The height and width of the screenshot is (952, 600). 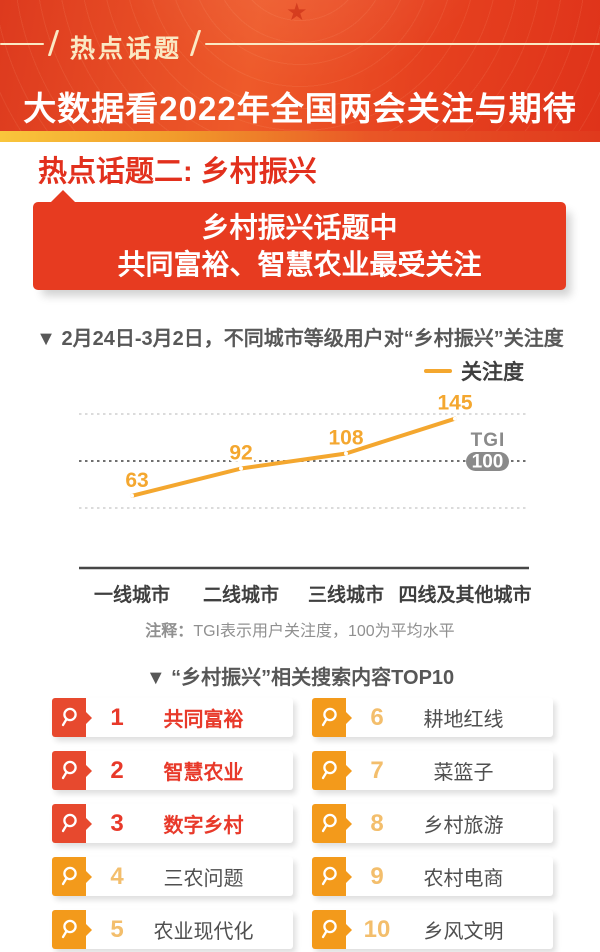 What do you see at coordinates (463, 773) in the screenshot?
I see `item-label: 菜篮子` at bounding box center [463, 773].